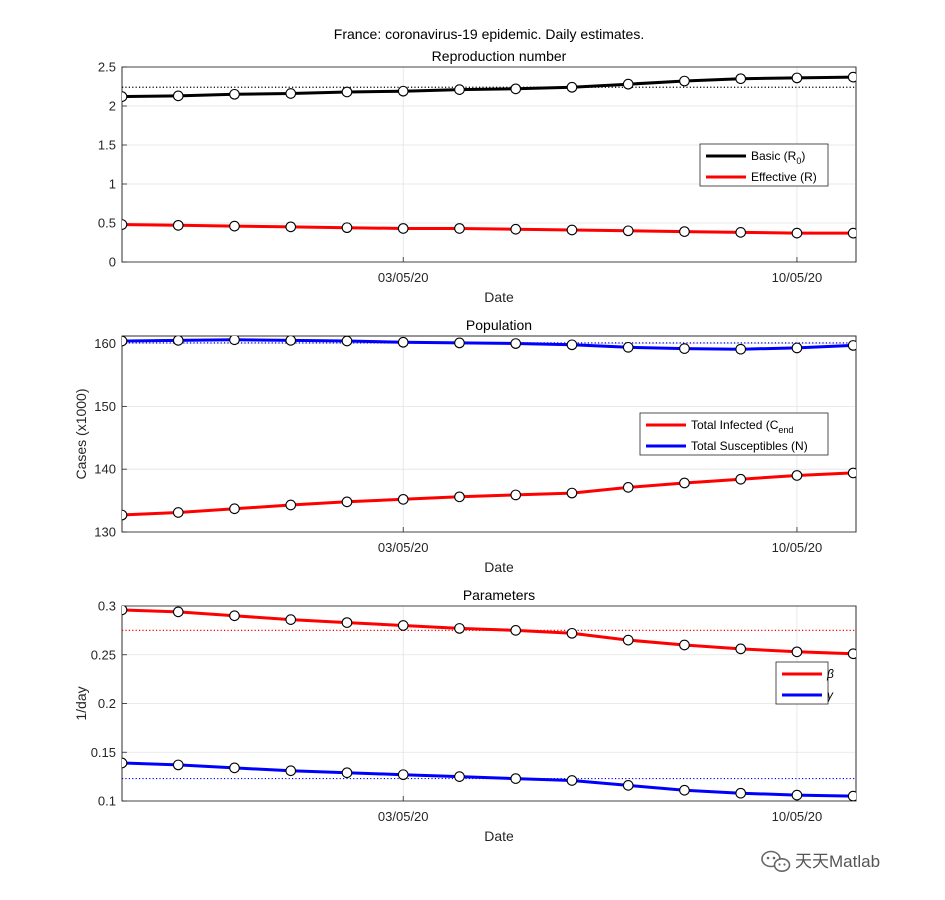 The image size is (945, 900). Describe the element at coordinates (776, 861) in the screenshot. I see `wechat-icon` at that location.